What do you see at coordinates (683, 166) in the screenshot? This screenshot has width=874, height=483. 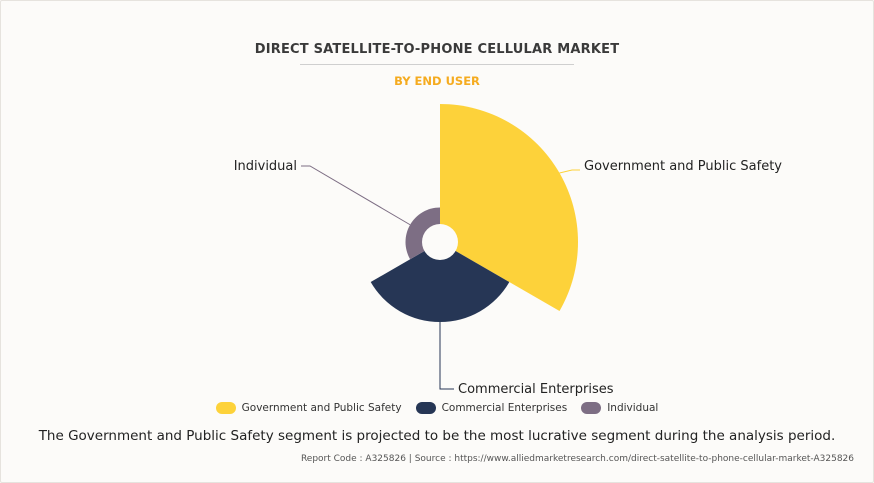 I see `slice-label-government: Government and Public Safety` at bounding box center [683, 166].